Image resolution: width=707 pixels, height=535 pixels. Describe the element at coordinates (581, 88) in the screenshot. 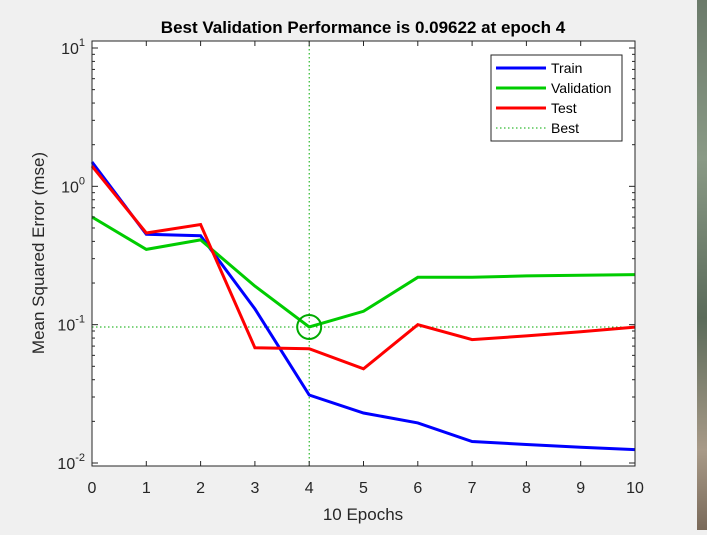

I see `legend-label-validation: Validation` at that location.